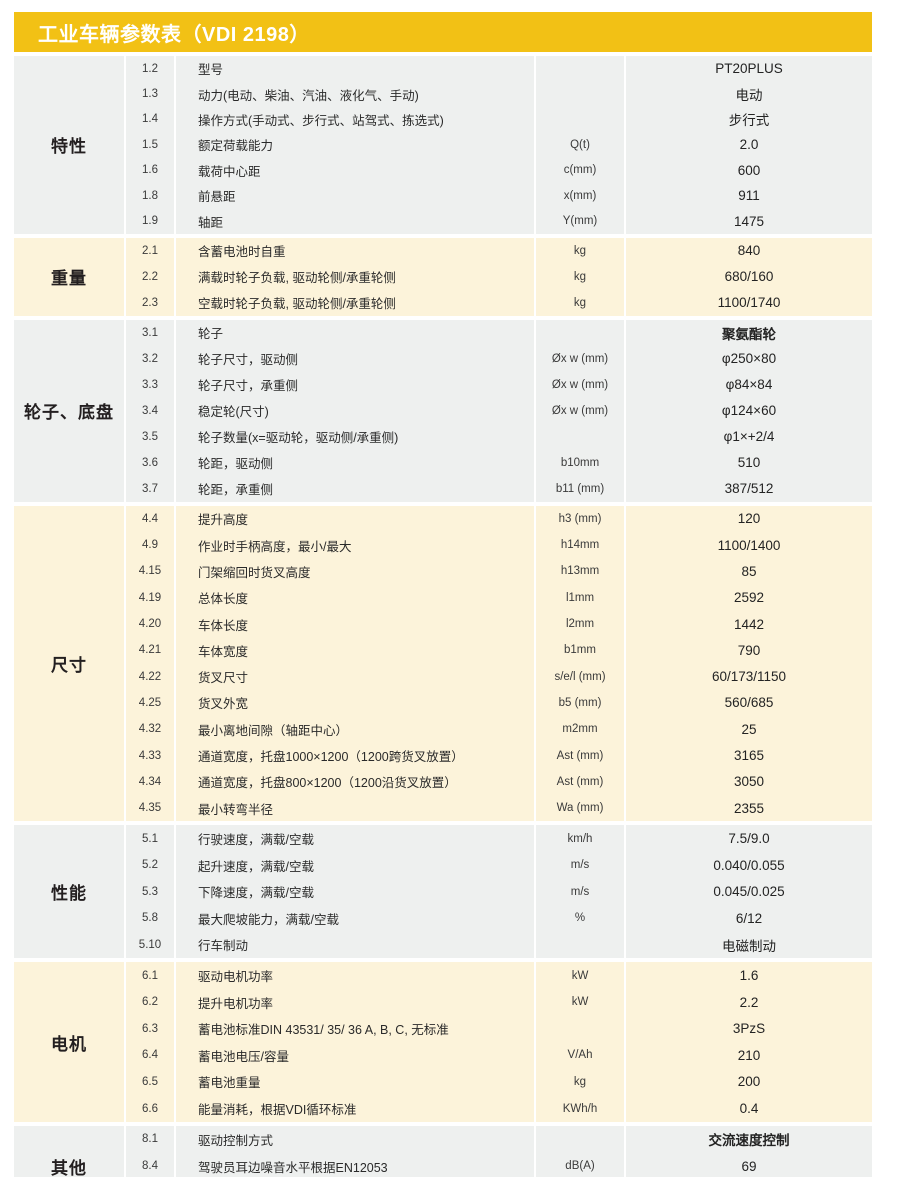  What do you see at coordinates (443, 221) in the screenshot?
I see `table-row: 1.9 轴距 Y(mm) 1475` at bounding box center [443, 221].